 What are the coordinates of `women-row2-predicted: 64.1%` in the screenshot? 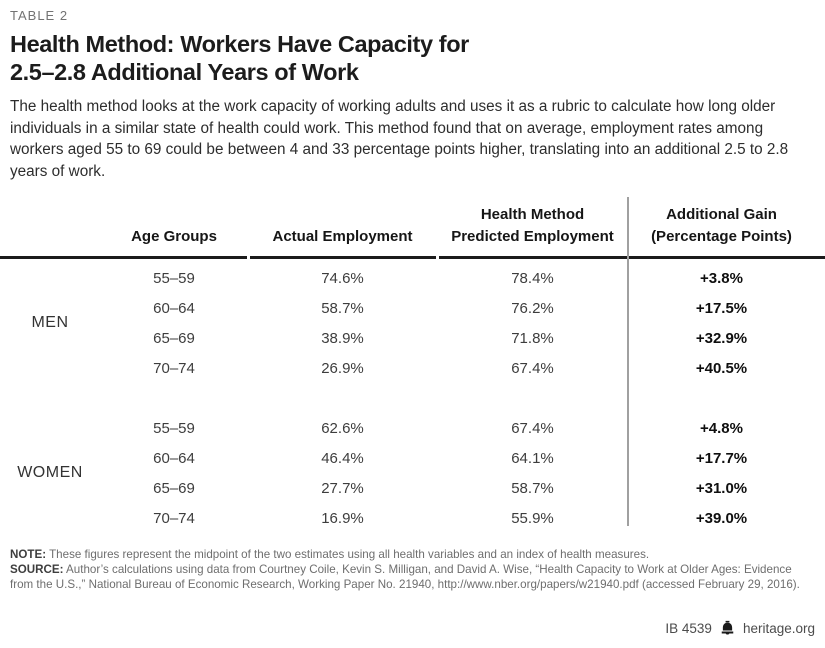 It's located at (532, 458).